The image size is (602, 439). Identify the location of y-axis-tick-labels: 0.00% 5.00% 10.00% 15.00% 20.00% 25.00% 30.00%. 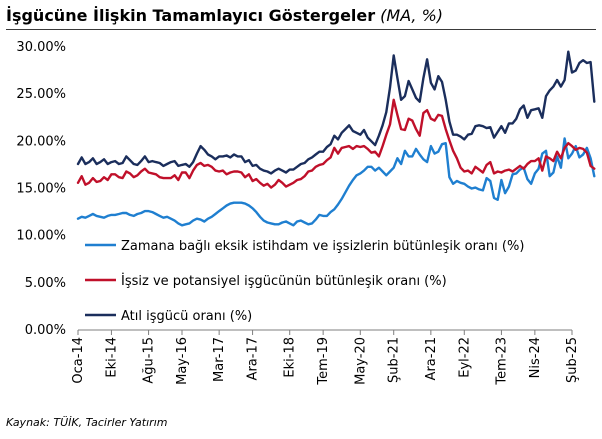
(41, 189).